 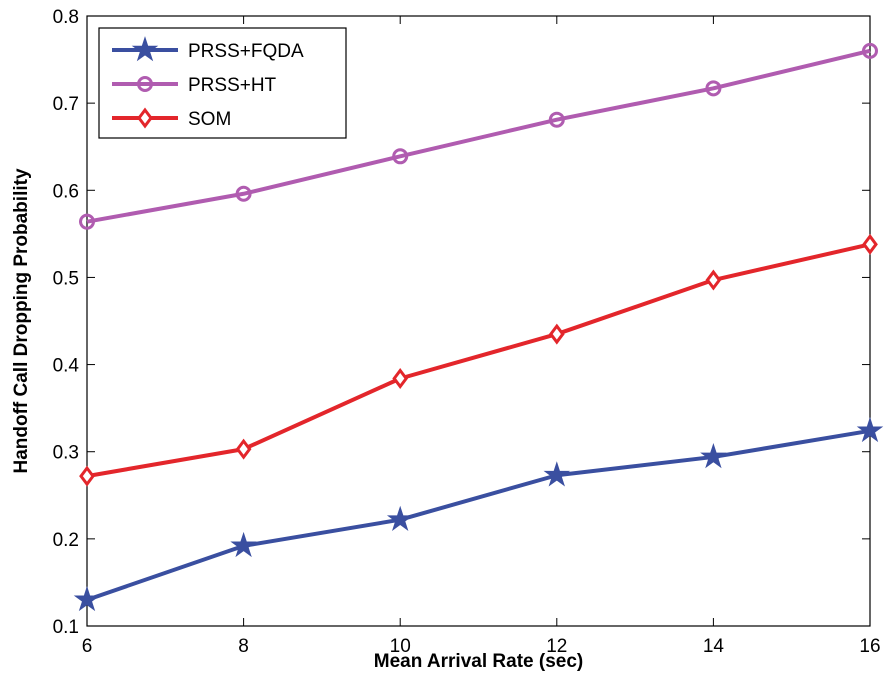 I want to click on y-tick-label: 0.2, so click(x=66, y=540).